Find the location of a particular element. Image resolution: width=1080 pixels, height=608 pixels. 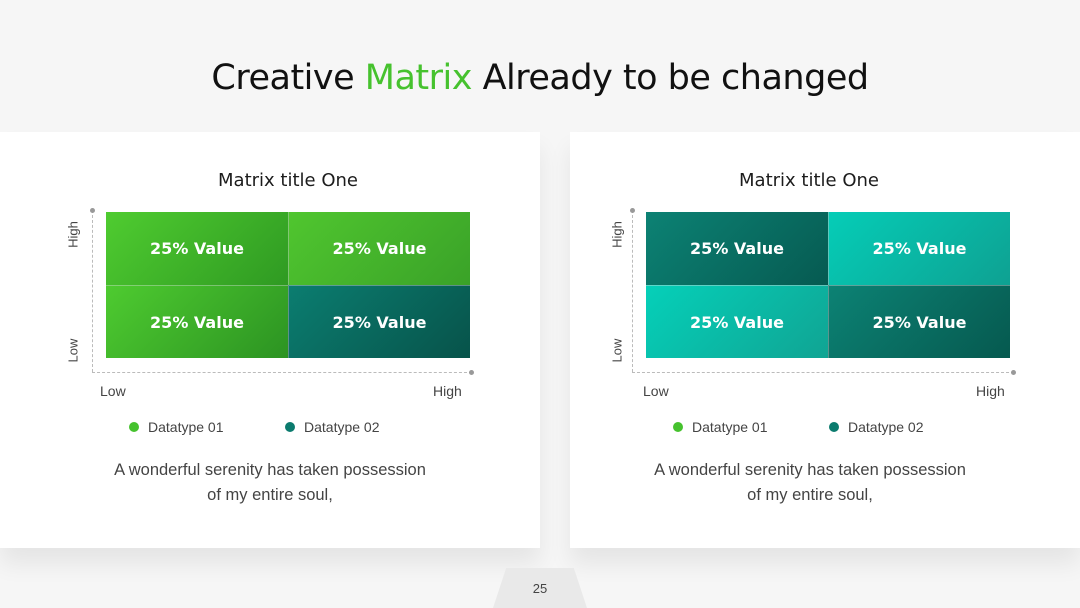

page-number-tab is located at coordinates (540, 588).